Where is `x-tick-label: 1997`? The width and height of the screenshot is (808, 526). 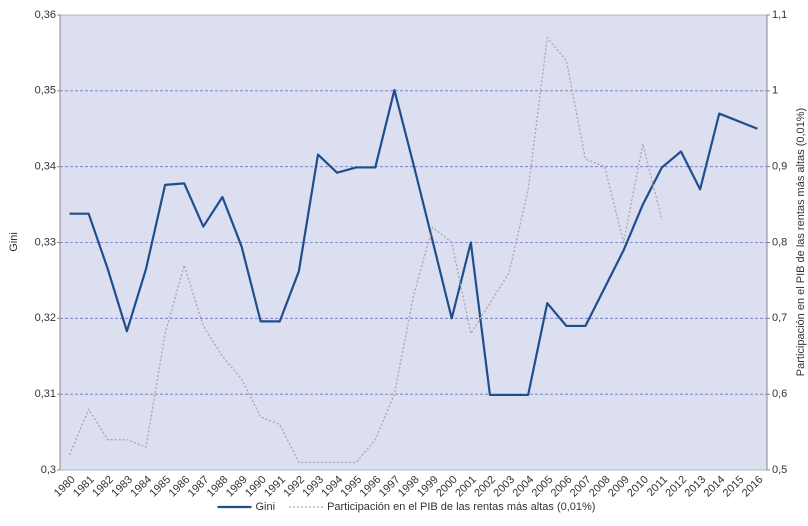
x-tick-label: 1997 is located at coordinates (390, 487).